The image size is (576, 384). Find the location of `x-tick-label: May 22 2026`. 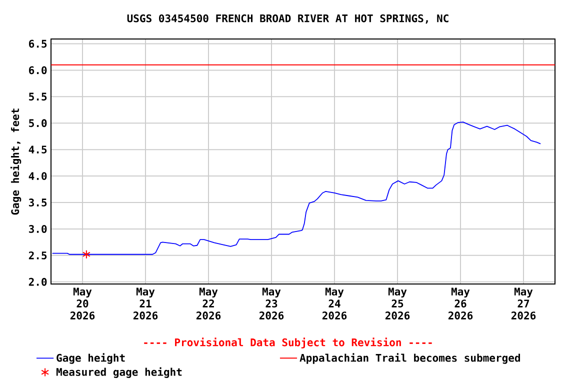

x-tick-label: May 22 2026 is located at coordinates (208, 304).